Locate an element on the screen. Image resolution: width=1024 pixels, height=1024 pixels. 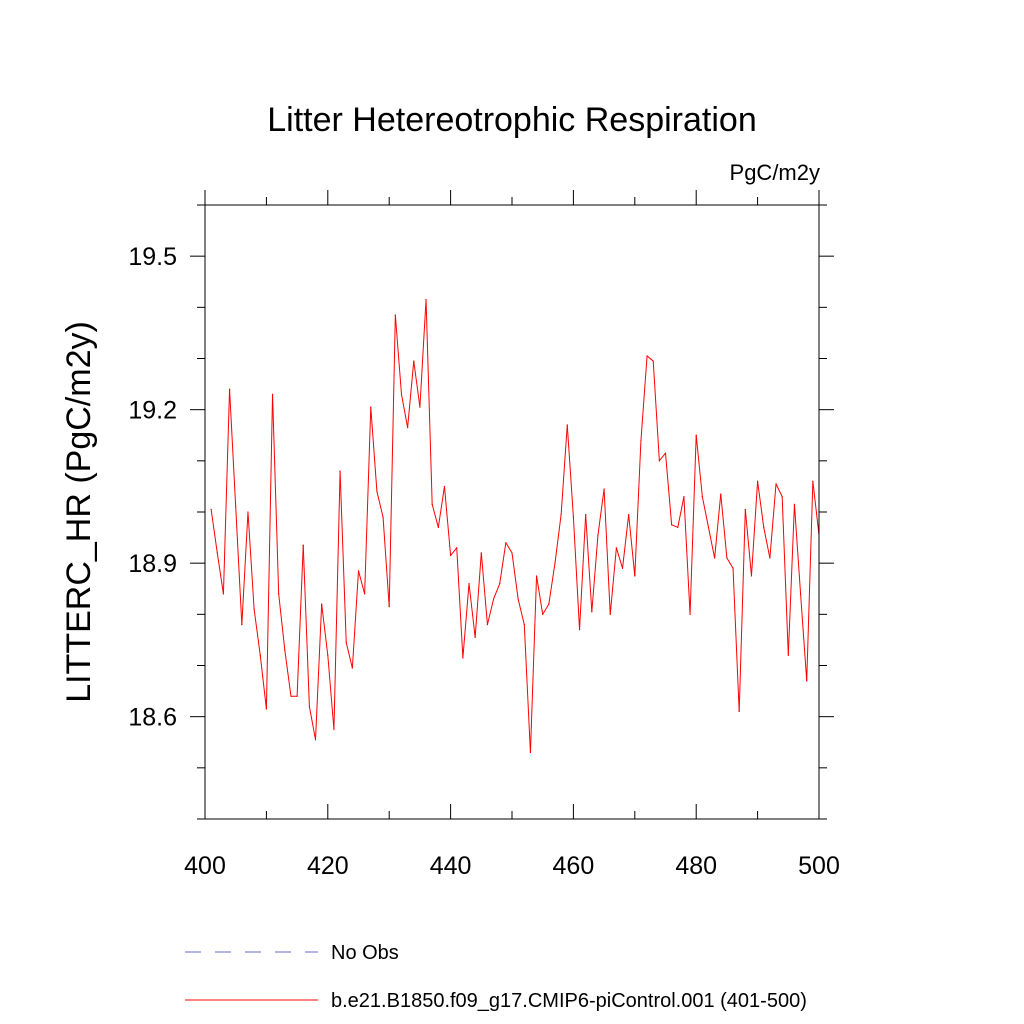
x-tick-label: 420 is located at coordinates (328, 866).